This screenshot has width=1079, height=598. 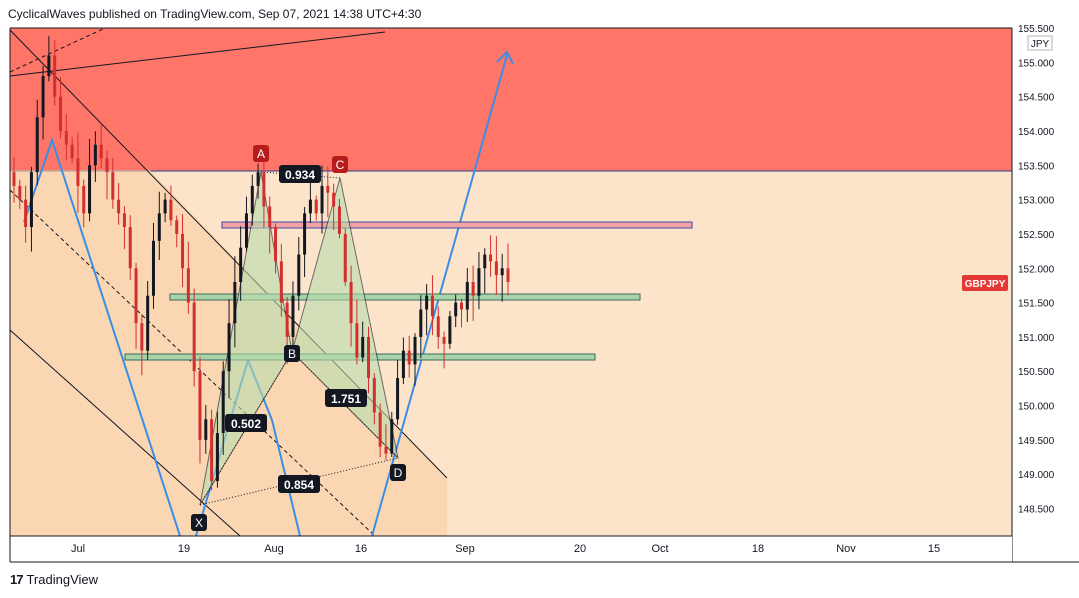 I want to click on footer-brand-label: TradingView, so click(x=62, y=579).